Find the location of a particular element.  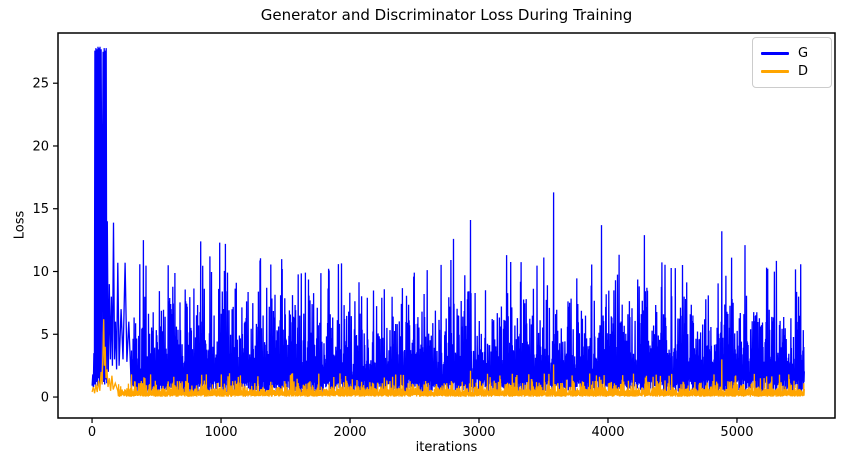

y-tick-label: 10 is located at coordinates (40, 272).